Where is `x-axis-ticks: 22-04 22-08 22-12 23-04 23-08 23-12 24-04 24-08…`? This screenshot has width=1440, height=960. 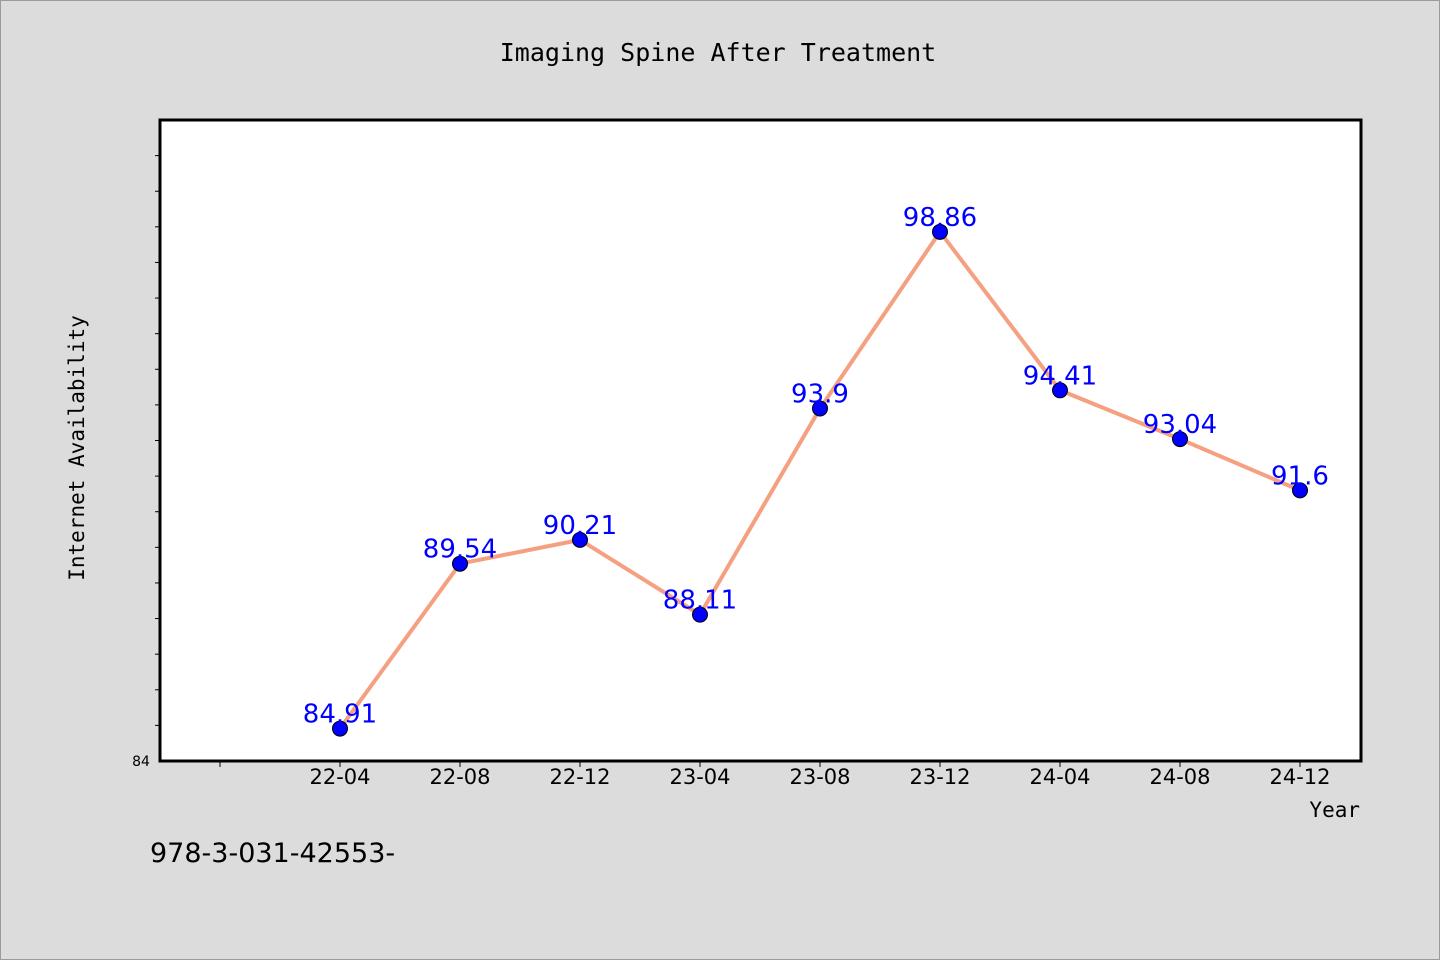
x-axis-ticks: 22-04 22-08 22-12 23-04 23-08 23-12 24-04 24-08… is located at coordinates (775, 775).